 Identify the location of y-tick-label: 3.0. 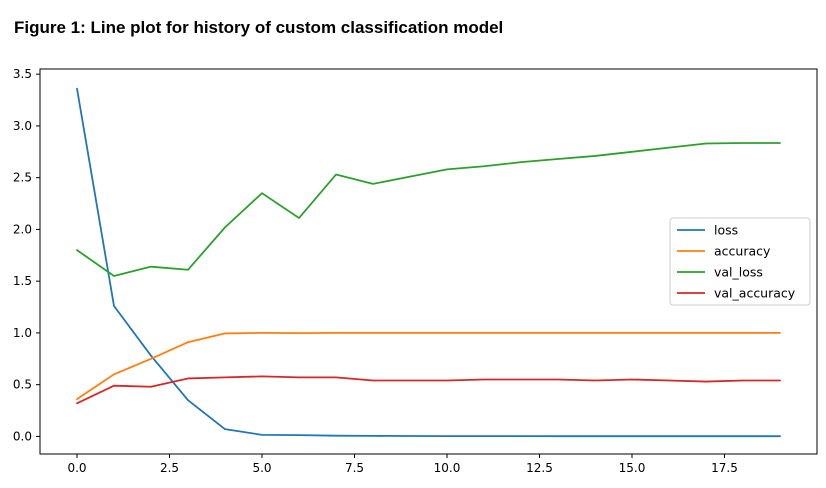
(22, 126).